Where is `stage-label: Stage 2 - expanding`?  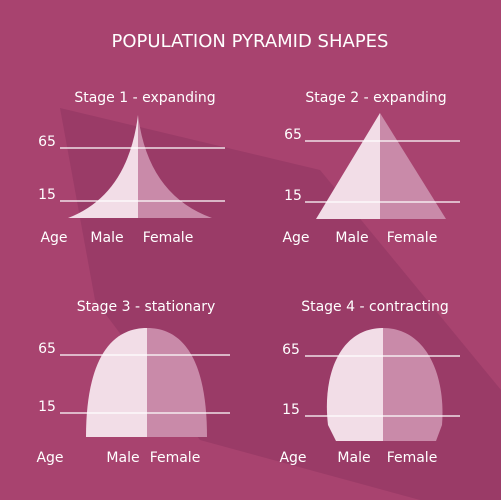 stage-label: Stage 2 - expanding is located at coordinates (375, 98).